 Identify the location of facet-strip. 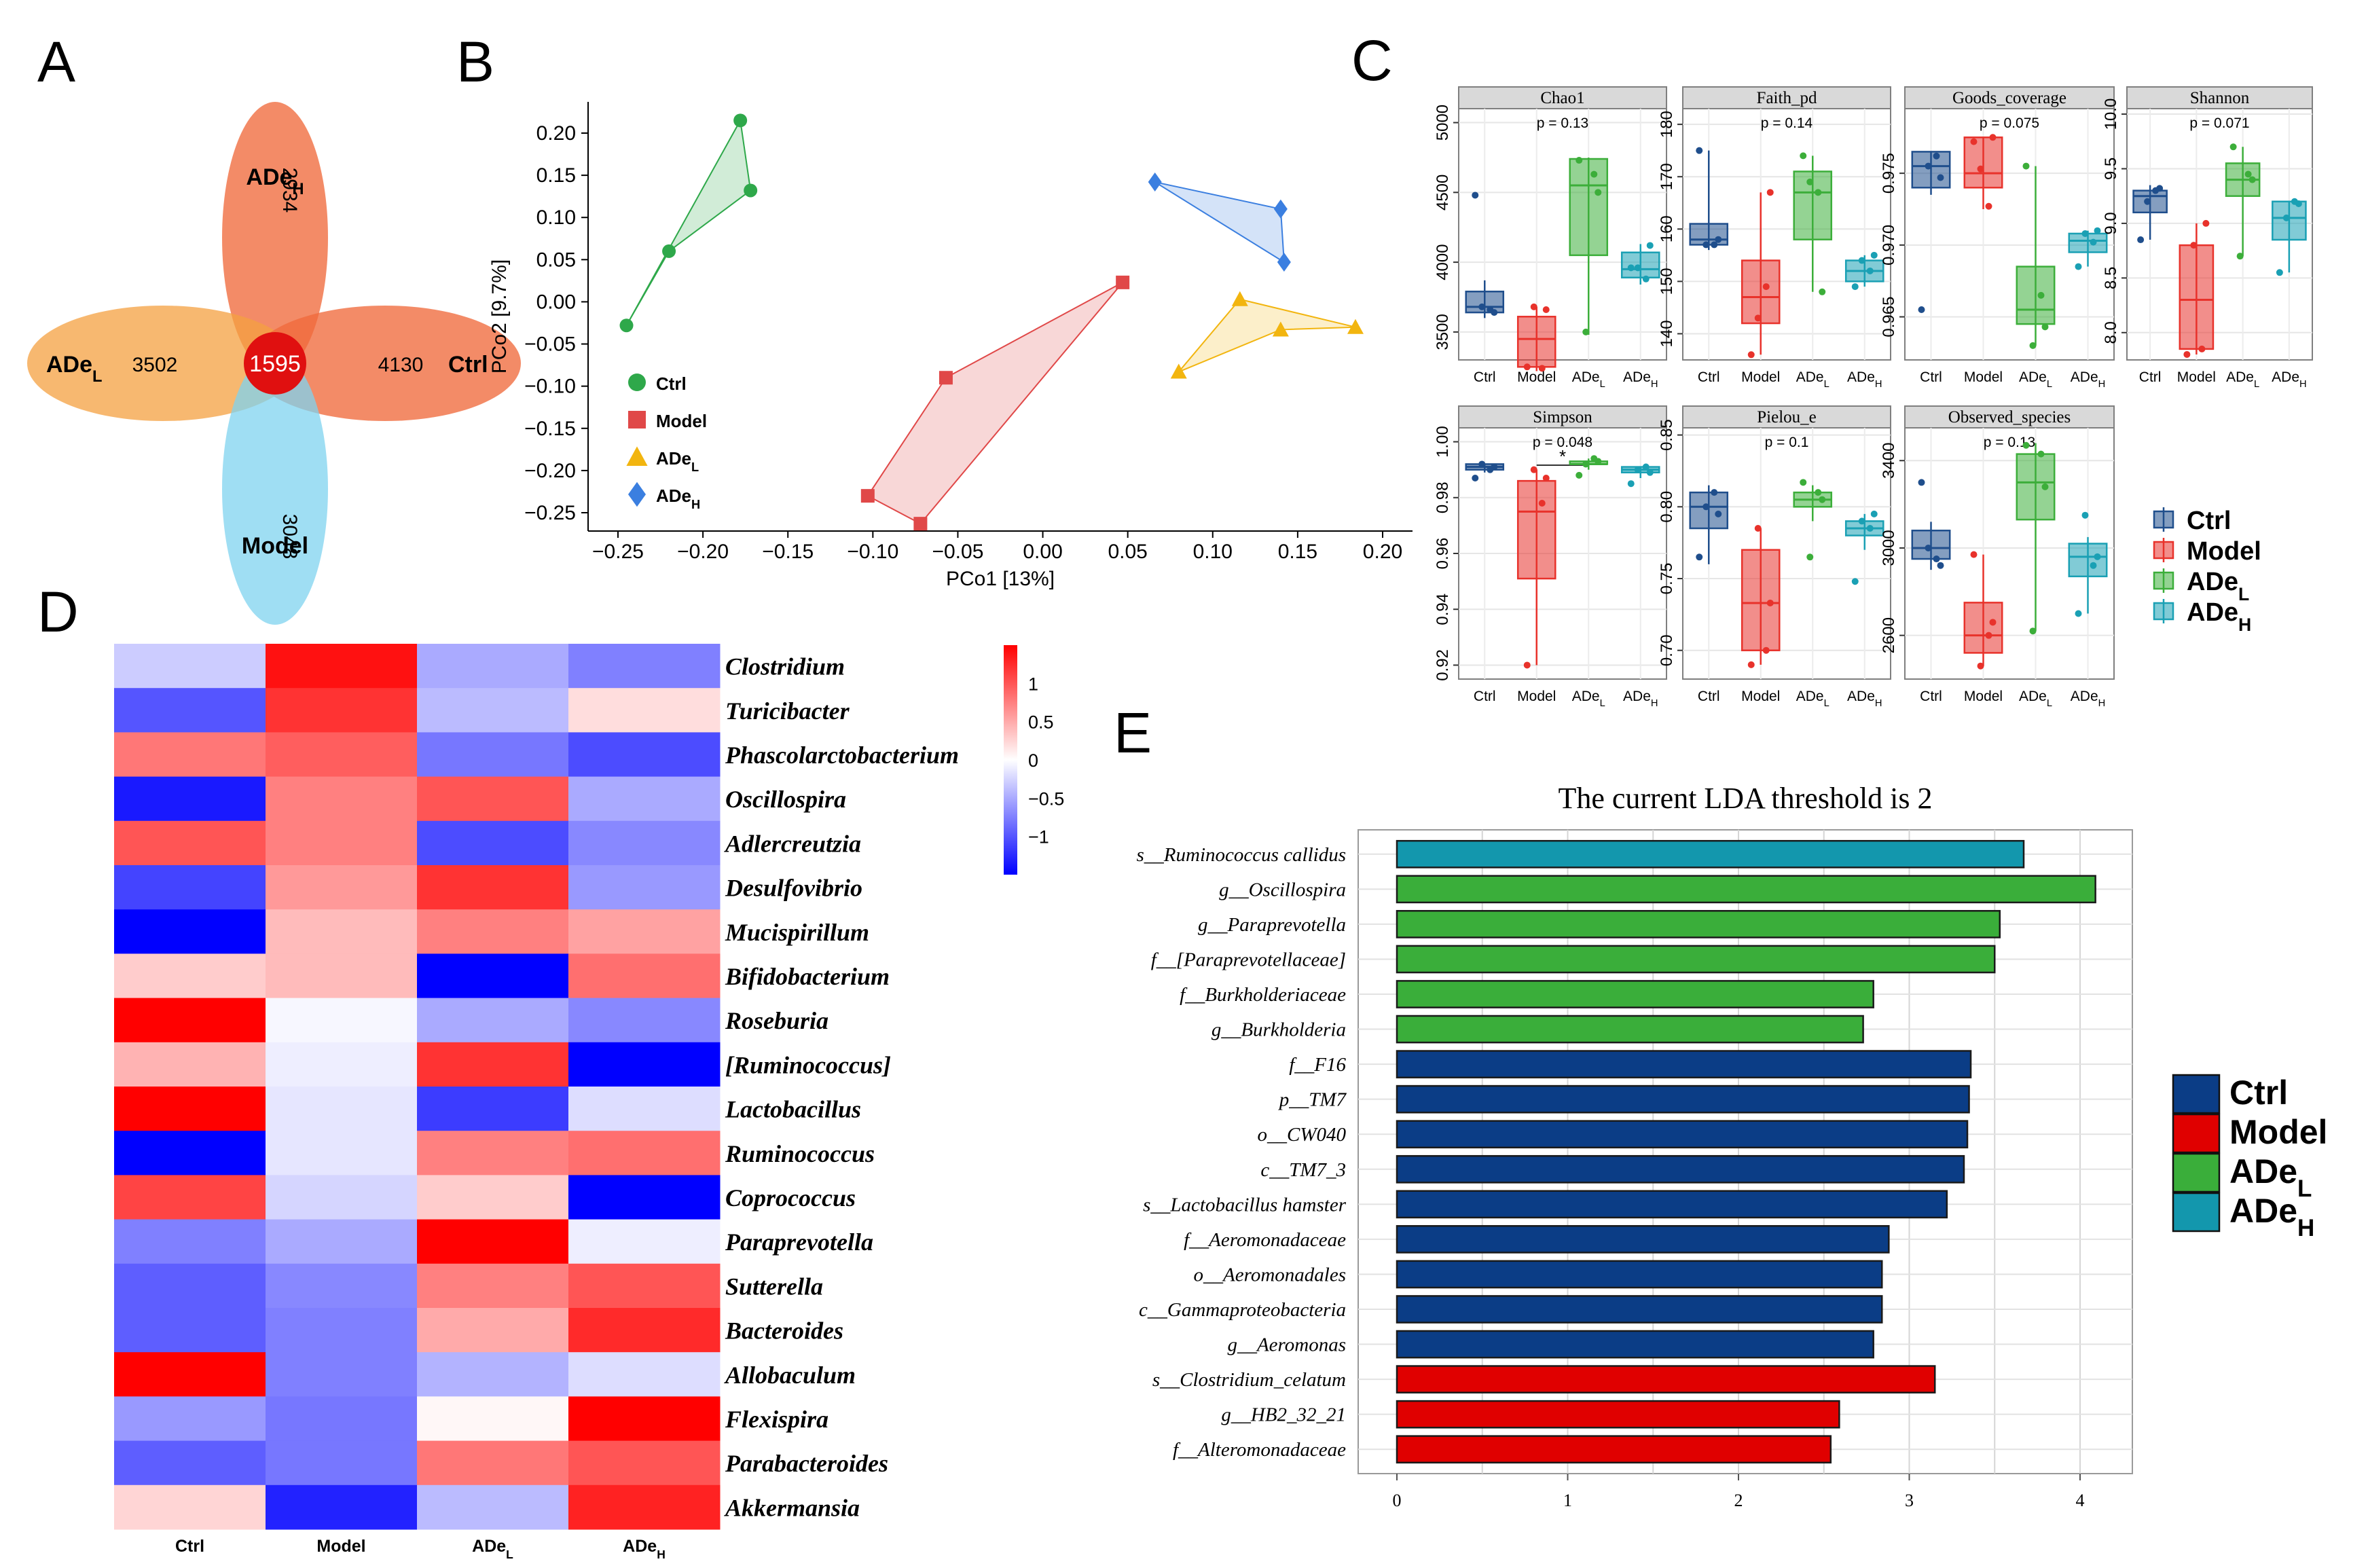
(2010, 98).